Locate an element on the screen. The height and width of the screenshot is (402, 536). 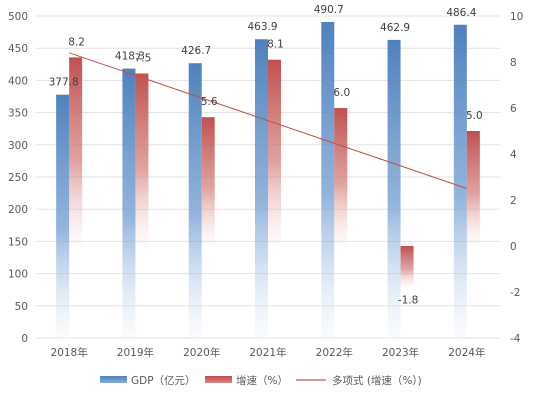
gdp-value-label: 462.9 is located at coordinates (395, 28).